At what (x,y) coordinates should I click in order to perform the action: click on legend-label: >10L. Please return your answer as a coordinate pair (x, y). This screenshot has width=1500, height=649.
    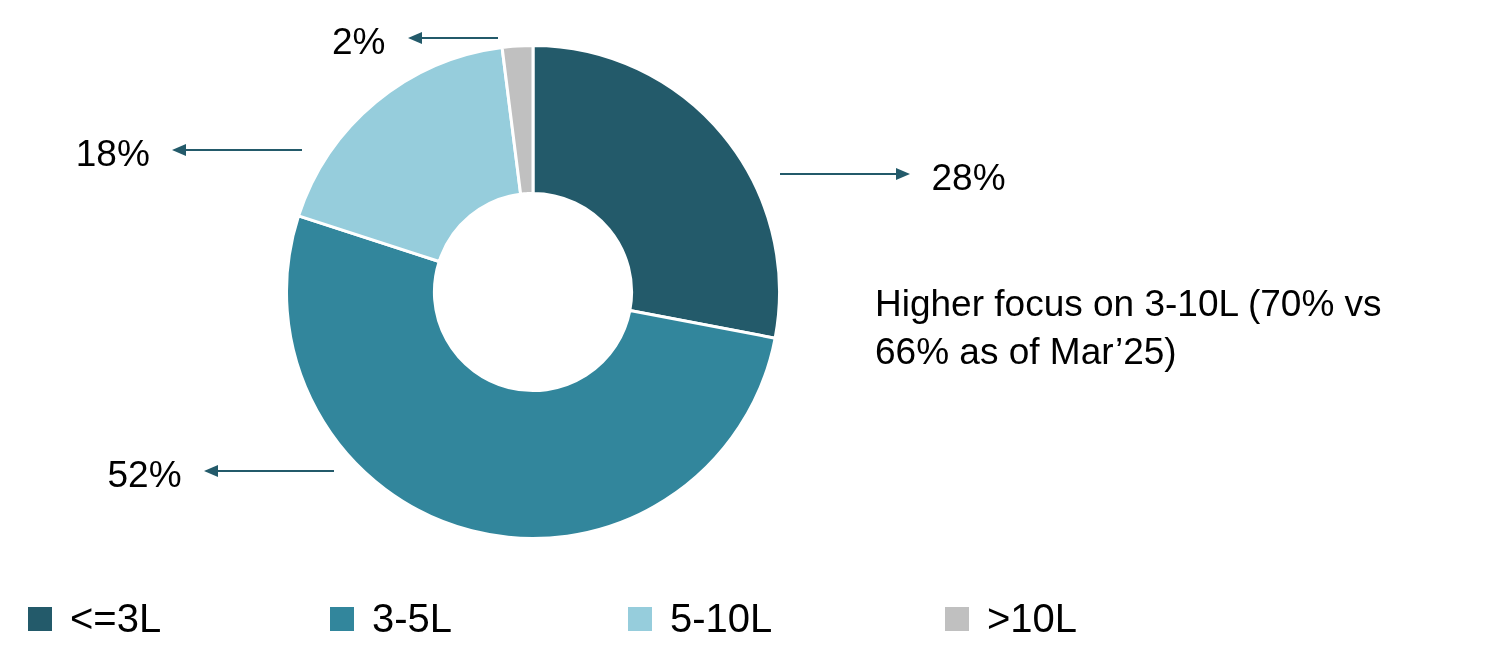
    Looking at the image, I should click on (1032, 618).